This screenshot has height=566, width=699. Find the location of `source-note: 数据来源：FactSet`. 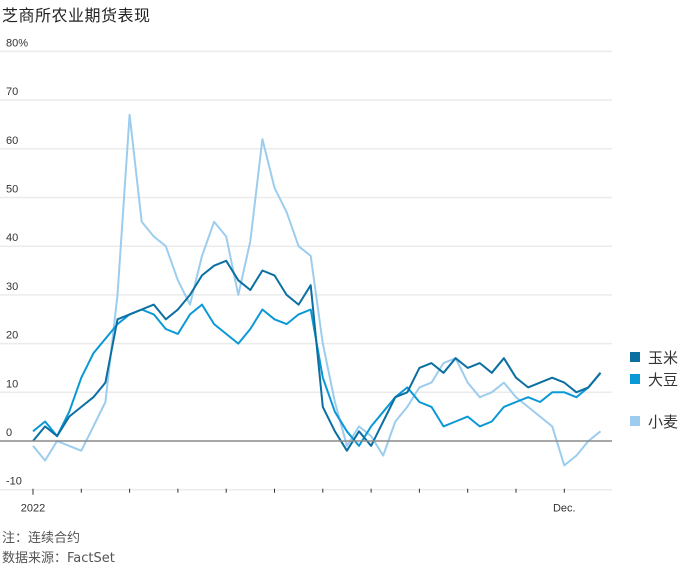

source-note: 数据来源：FactSet is located at coordinates (58, 558).